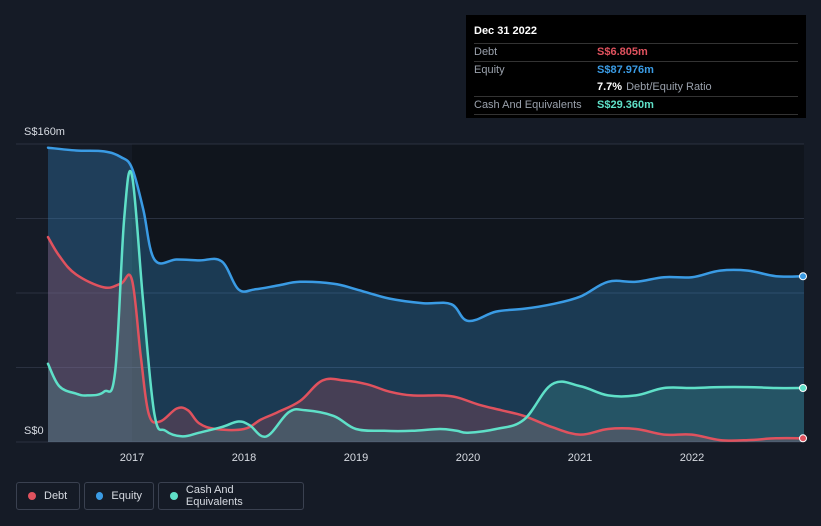 The width and height of the screenshot is (821, 526). I want to click on x-tick-2018: 2018, so click(244, 458).